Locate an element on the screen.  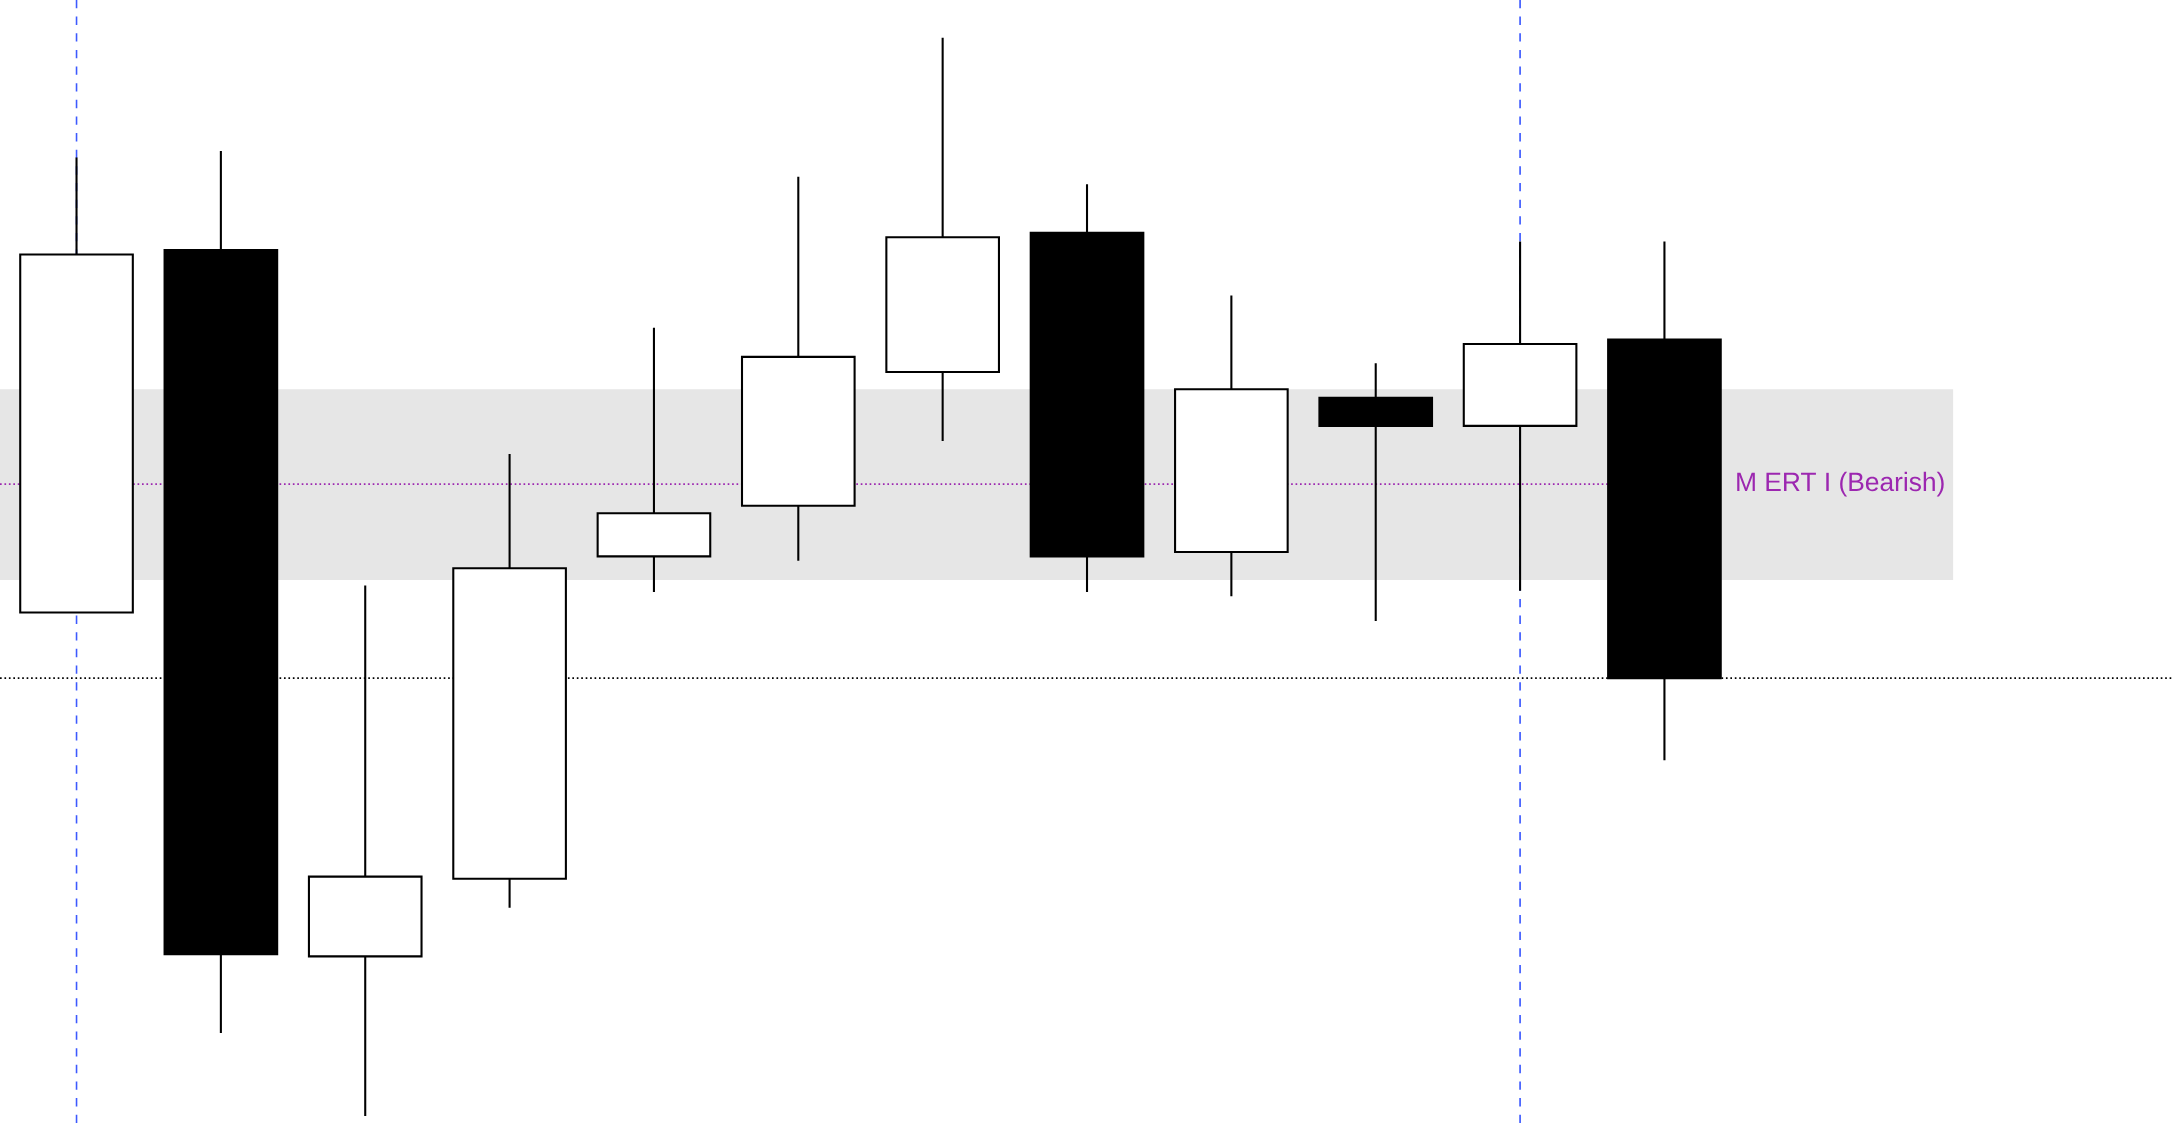
ref-line-label: M ERT I (Bearish) is located at coordinates (1840, 484).